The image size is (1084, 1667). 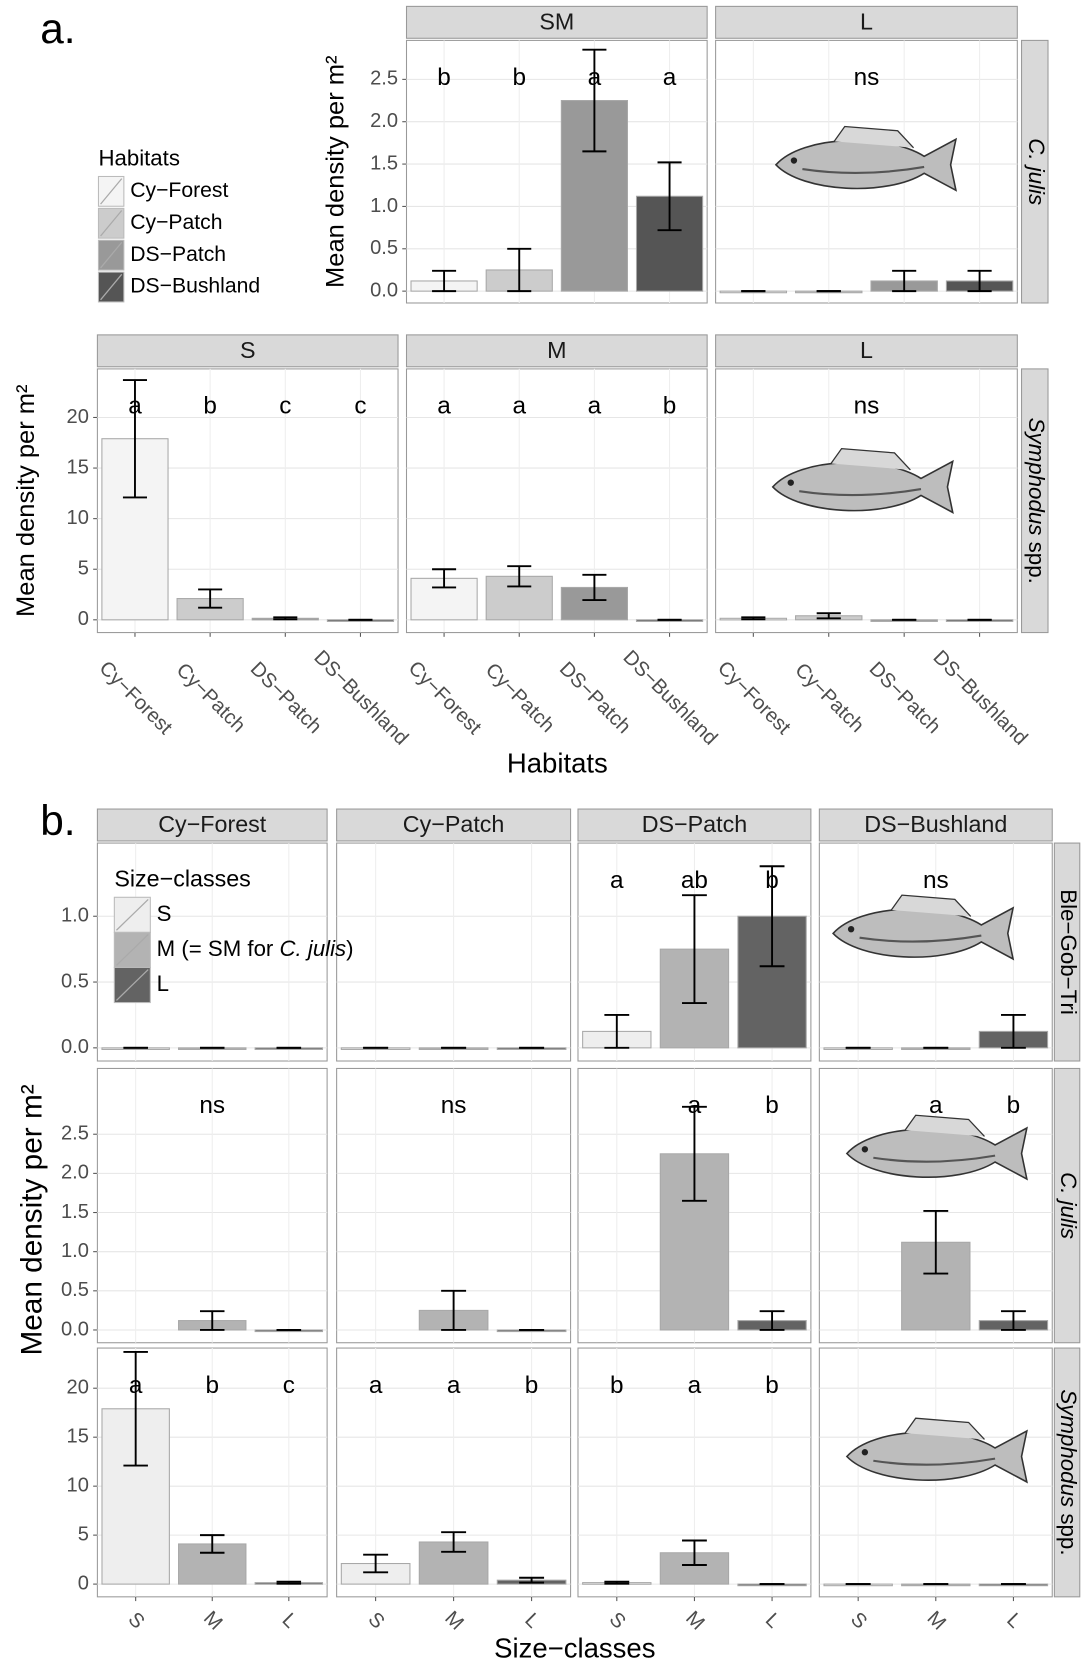 I want to click on row-label: C. julis, so click(x=1068, y=1205).